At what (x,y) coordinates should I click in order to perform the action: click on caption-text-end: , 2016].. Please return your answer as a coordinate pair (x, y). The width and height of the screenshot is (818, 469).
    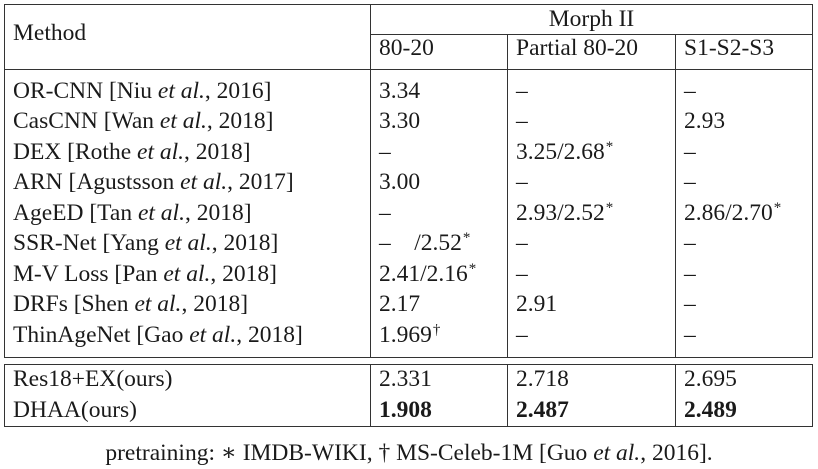
    Looking at the image, I should click on (676, 453).